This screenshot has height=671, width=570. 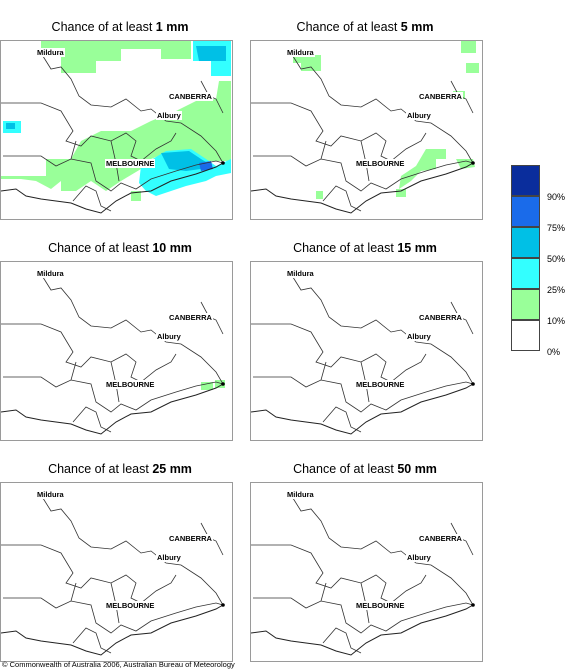 I want to click on panel-title: Chance of at least 25 mm, so click(x=120, y=469).